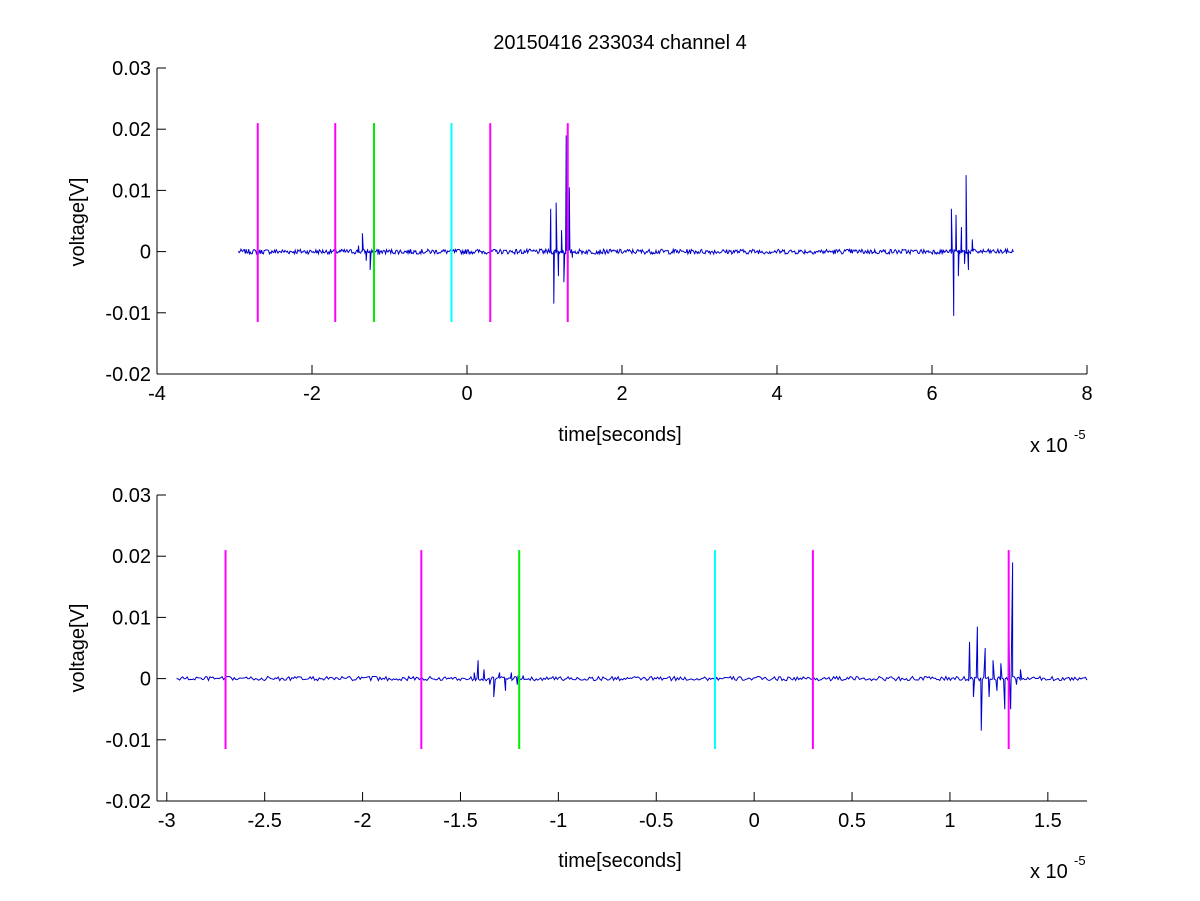  I want to click on top-y-tick-label: 0.03, so click(131, 69).